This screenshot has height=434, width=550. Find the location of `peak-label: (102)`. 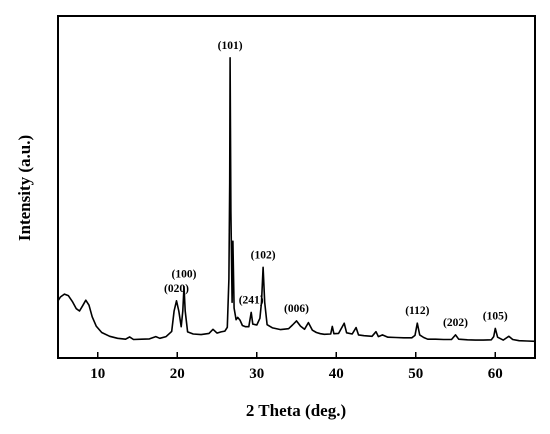

peak-label: (102) is located at coordinates (263, 255).